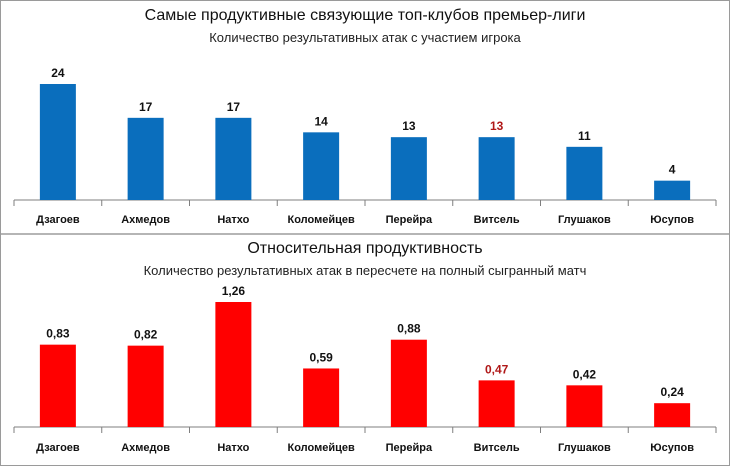 This screenshot has height=466, width=730. What do you see at coordinates (584, 448) in the screenshot?
I see `x-tick-label-bottom: Глушаков` at bounding box center [584, 448].